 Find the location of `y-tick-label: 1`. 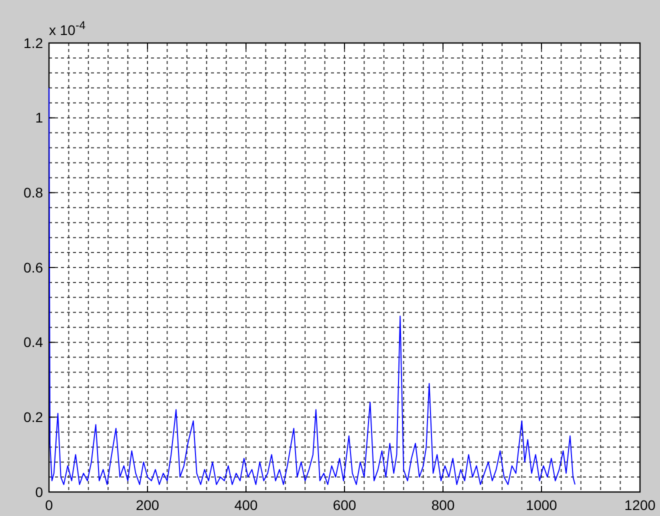

y-tick-label: 1 is located at coordinates (39, 118).